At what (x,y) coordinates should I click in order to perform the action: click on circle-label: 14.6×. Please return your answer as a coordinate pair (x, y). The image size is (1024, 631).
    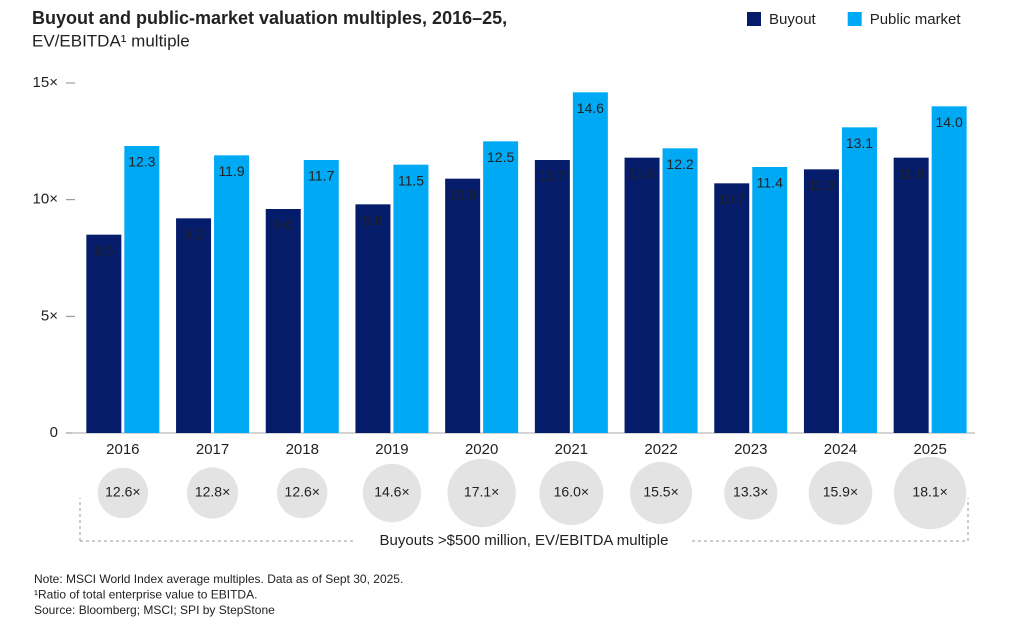
    Looking at the image, I should click on (391, 492).